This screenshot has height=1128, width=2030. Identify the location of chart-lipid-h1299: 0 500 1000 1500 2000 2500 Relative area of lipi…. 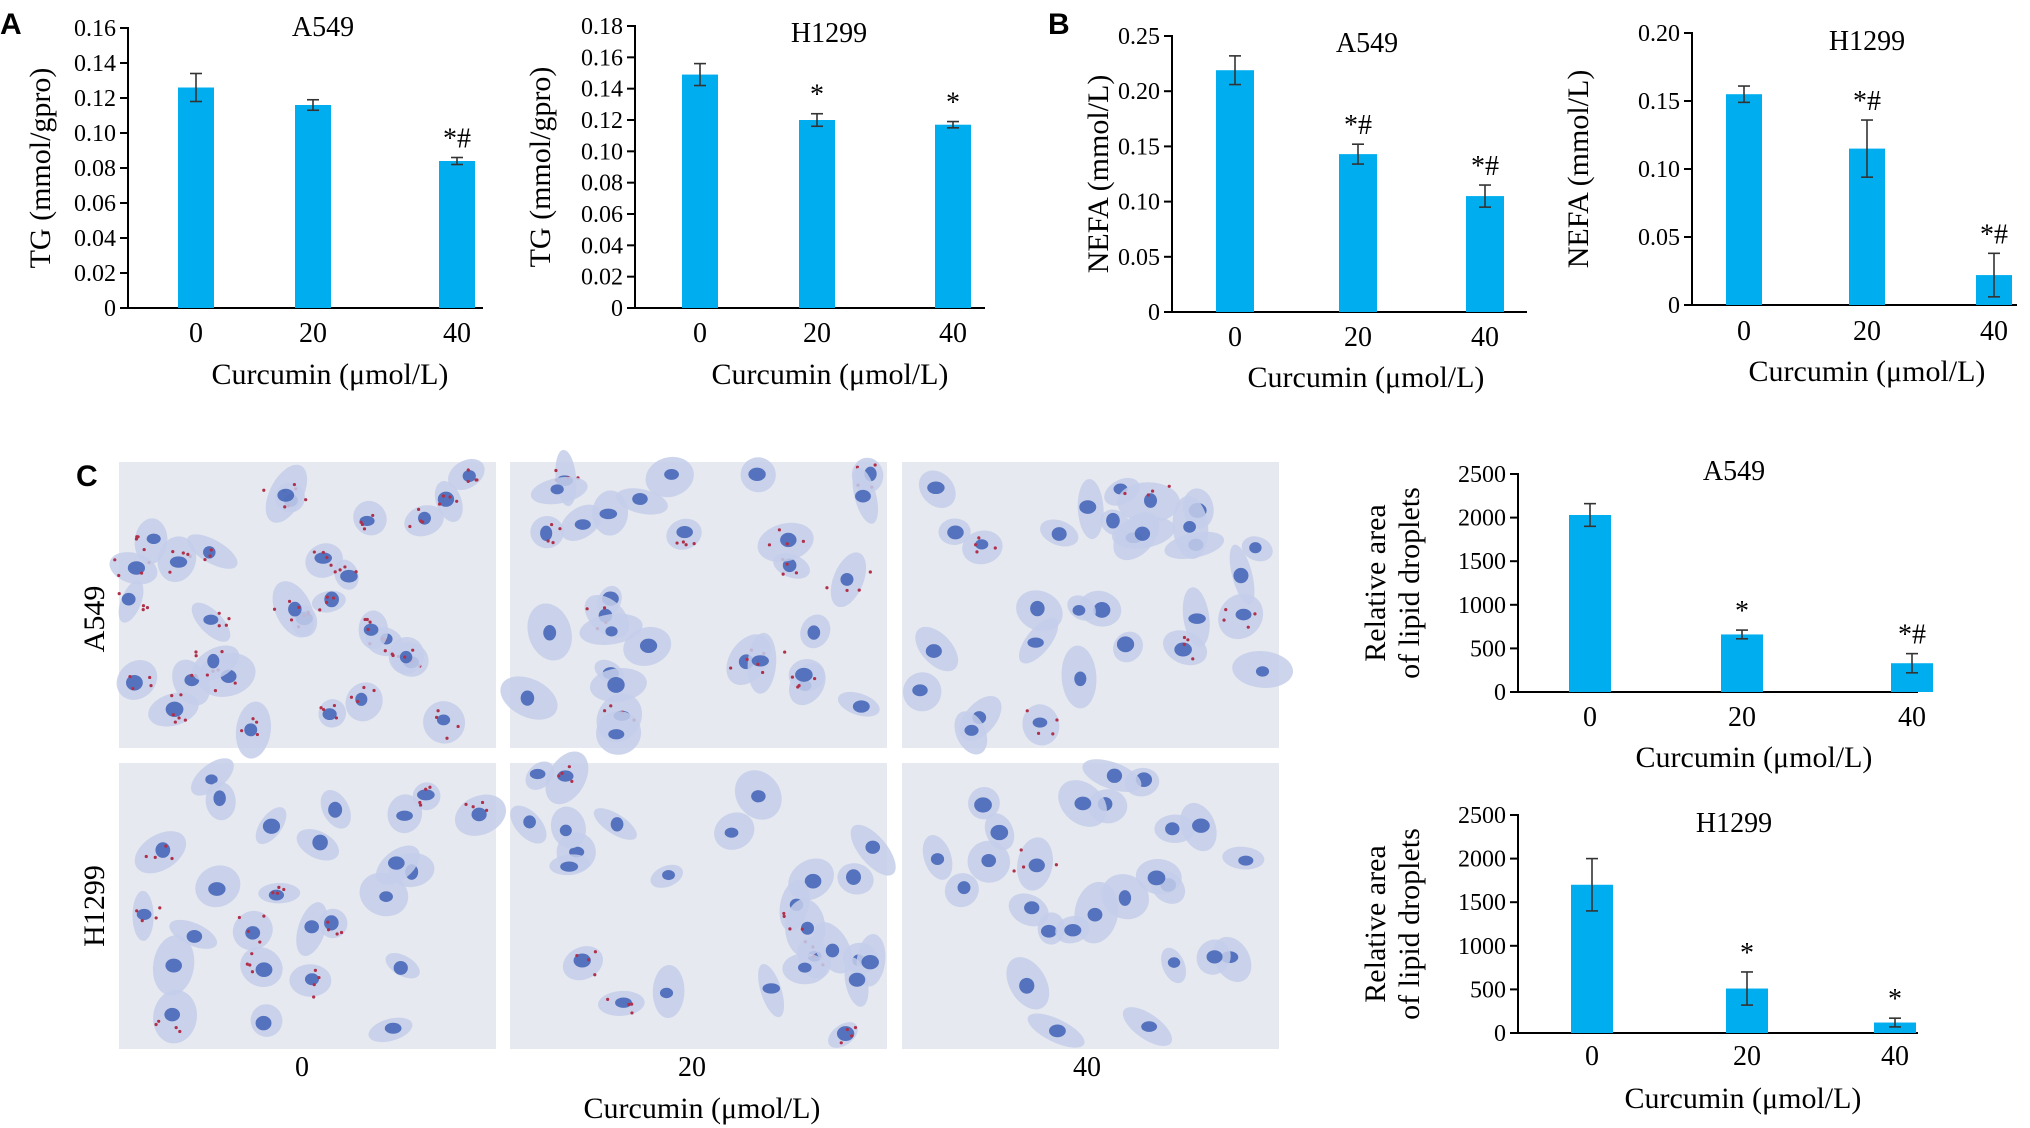
(1638, 959).